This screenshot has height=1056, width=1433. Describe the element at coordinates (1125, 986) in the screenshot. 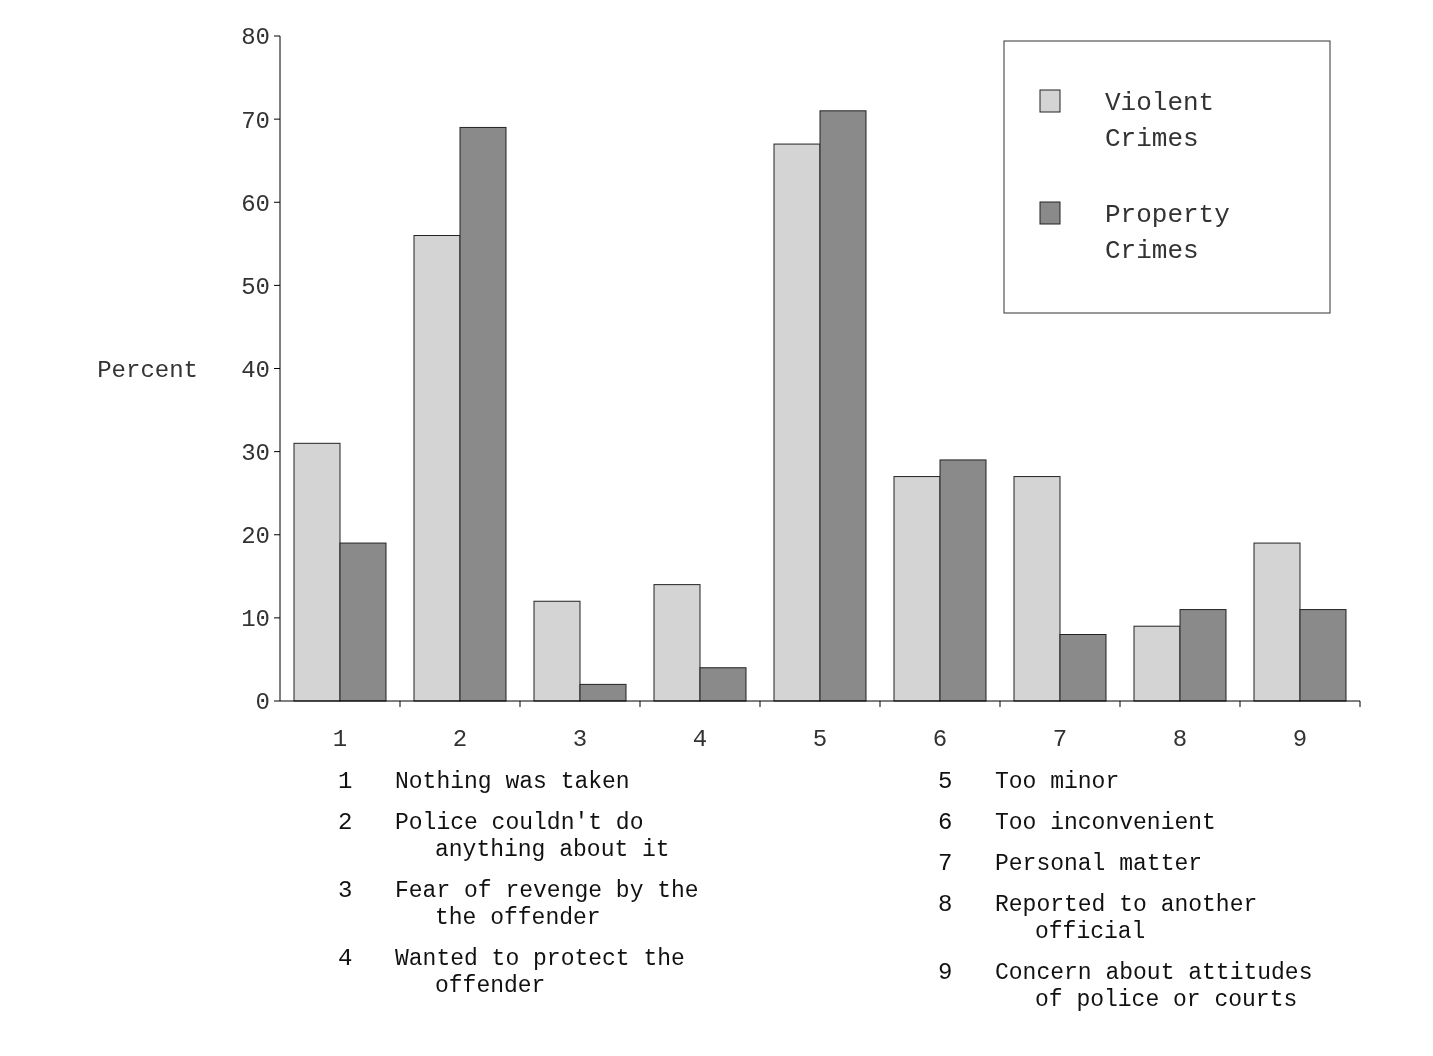

I see `text: 9 Concern about attitudes of police or courts` at that location.